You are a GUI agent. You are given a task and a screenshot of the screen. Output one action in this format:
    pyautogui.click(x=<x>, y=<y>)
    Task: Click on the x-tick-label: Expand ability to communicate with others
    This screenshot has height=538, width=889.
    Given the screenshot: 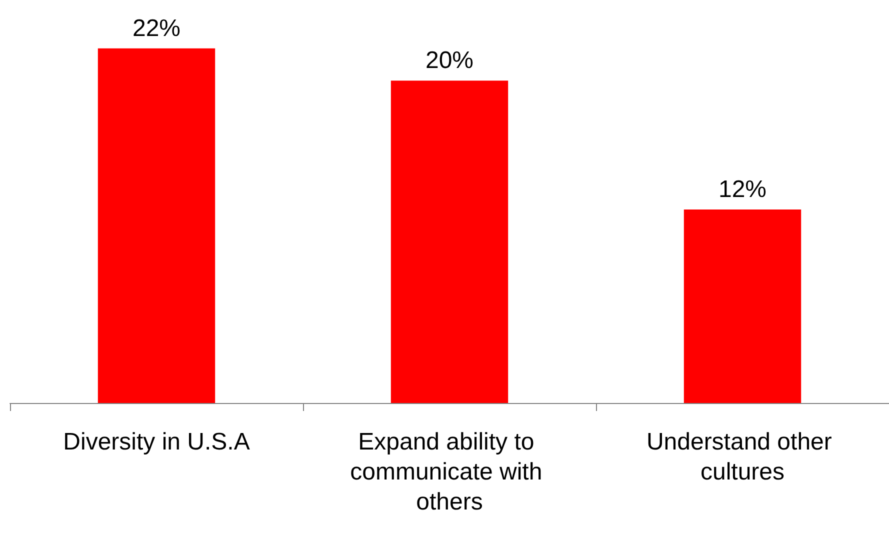 What is the action you would take?
    pyautogui.click(x=449, y=472)
    